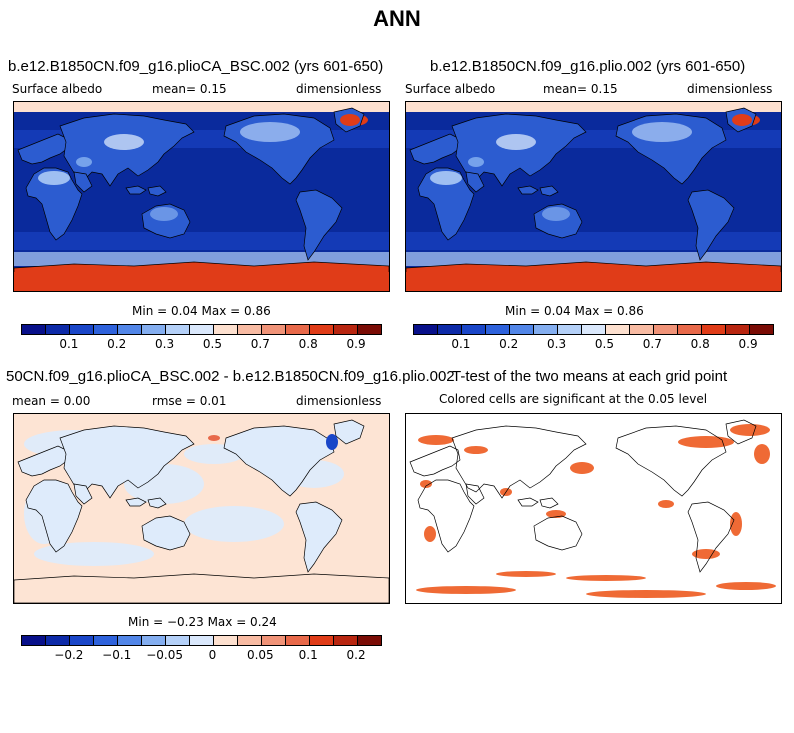  Describe the element at coordinates (339, 89) in the screenshot. I see `panel1-units: dimensionless` at that location.